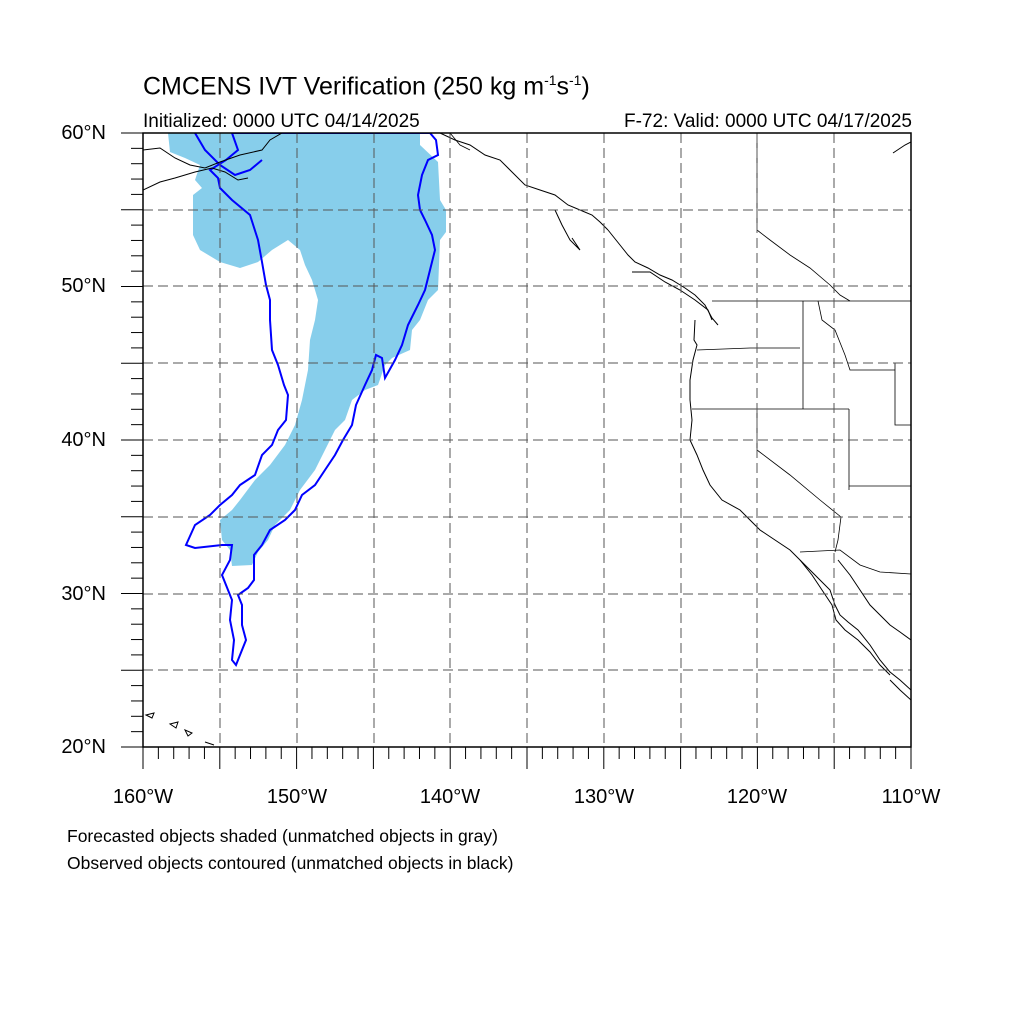 The image size is (1024, 1024). Describe the element at coordinates (900, 690) in the screenshot. I see `coastline-mexico` at that location.